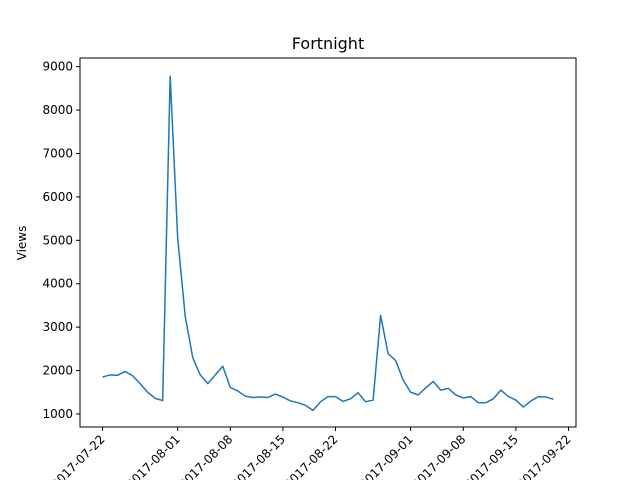 The height and width of the screenshot is (480, 640). Describe the element at coordinates (328, 43) in the screenshot. I see `chart-title: Fortnight` at that location.